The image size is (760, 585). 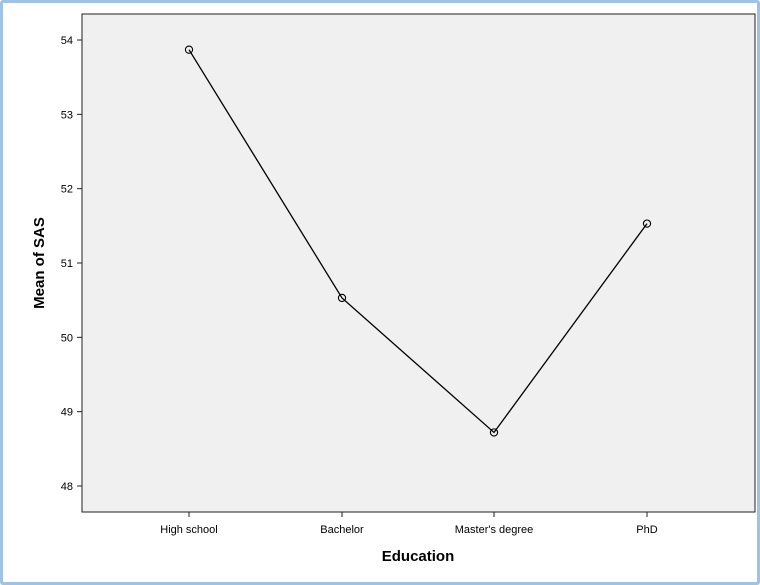 I want to click on x-tick-label: Bachelor, so click(x=342, y=530).